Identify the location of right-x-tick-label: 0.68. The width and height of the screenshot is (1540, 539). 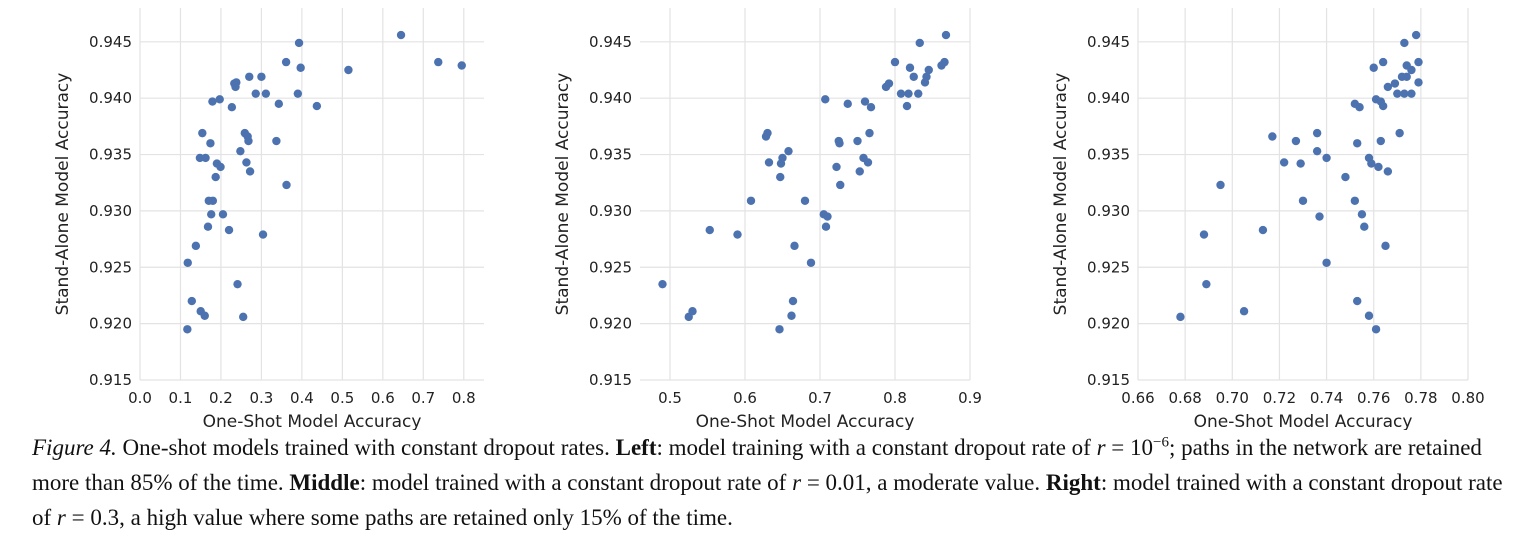
(1184, 398).